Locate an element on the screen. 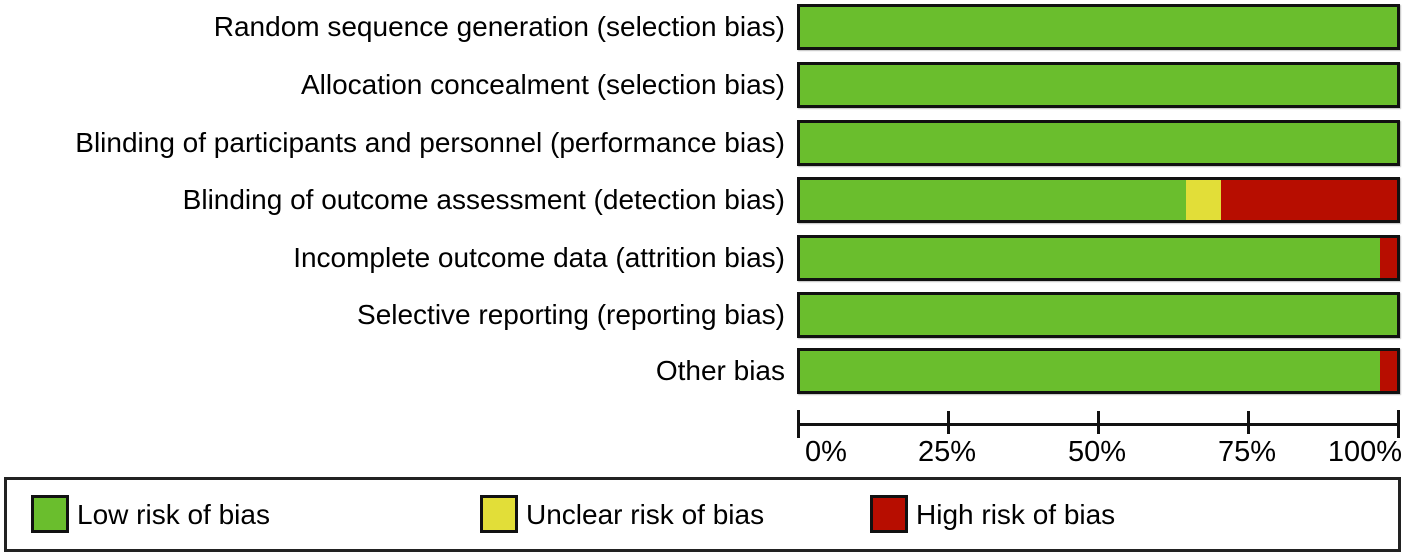 Image resolution: width=1405 pixels, height=556 pixels. category-label: Selective reporting (reporting bias) is located at coordinates (571, 314).